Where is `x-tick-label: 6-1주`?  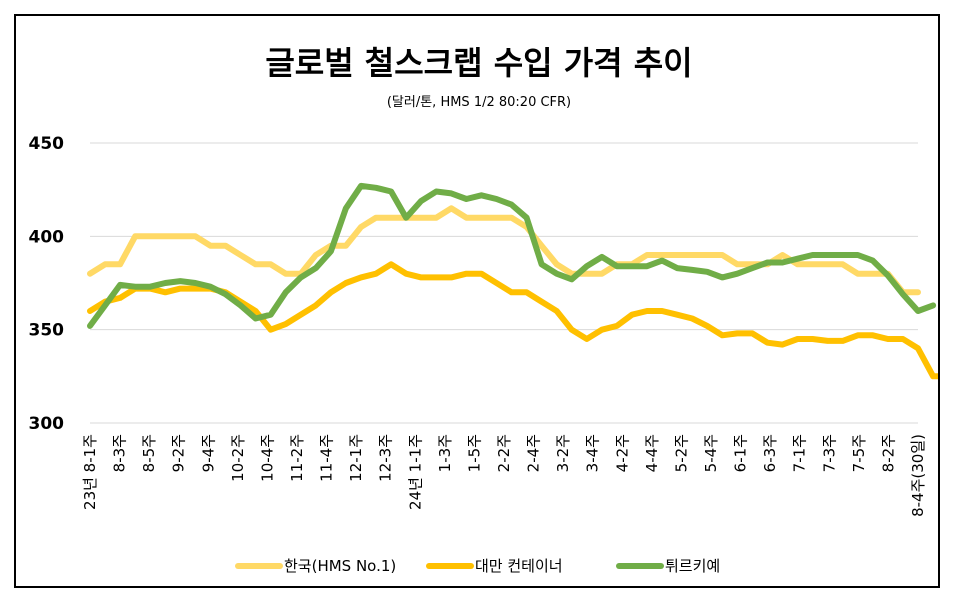
x-tick-label: 6-1주 is located at coordinates (741, 453).